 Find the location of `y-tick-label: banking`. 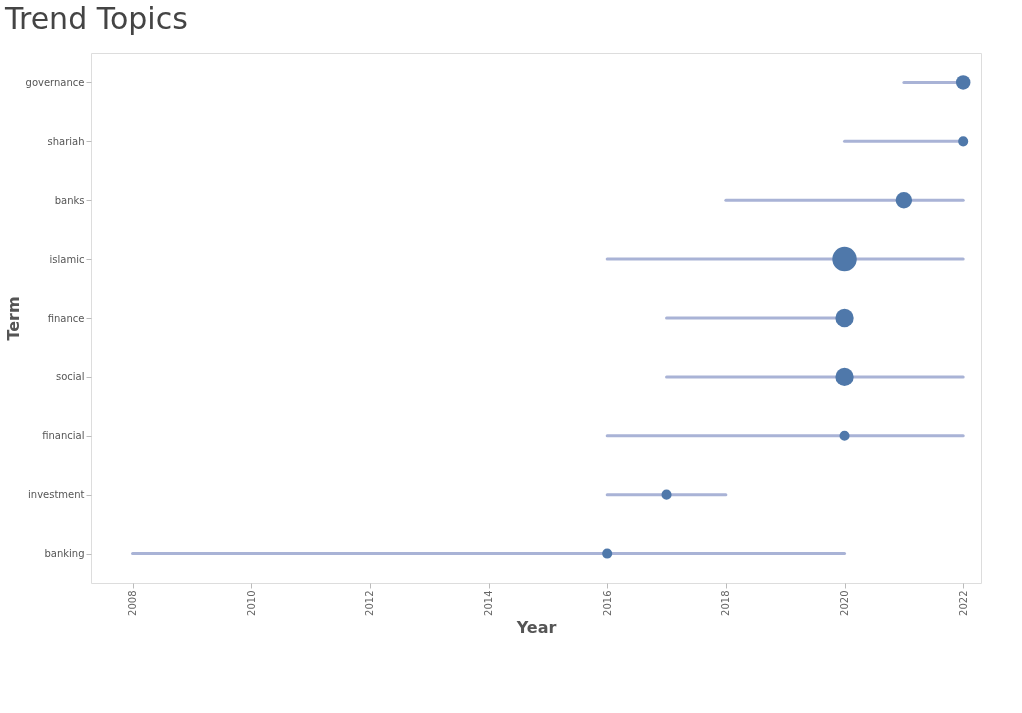

y-tick-label: banking is located at coordinates (64, 554).